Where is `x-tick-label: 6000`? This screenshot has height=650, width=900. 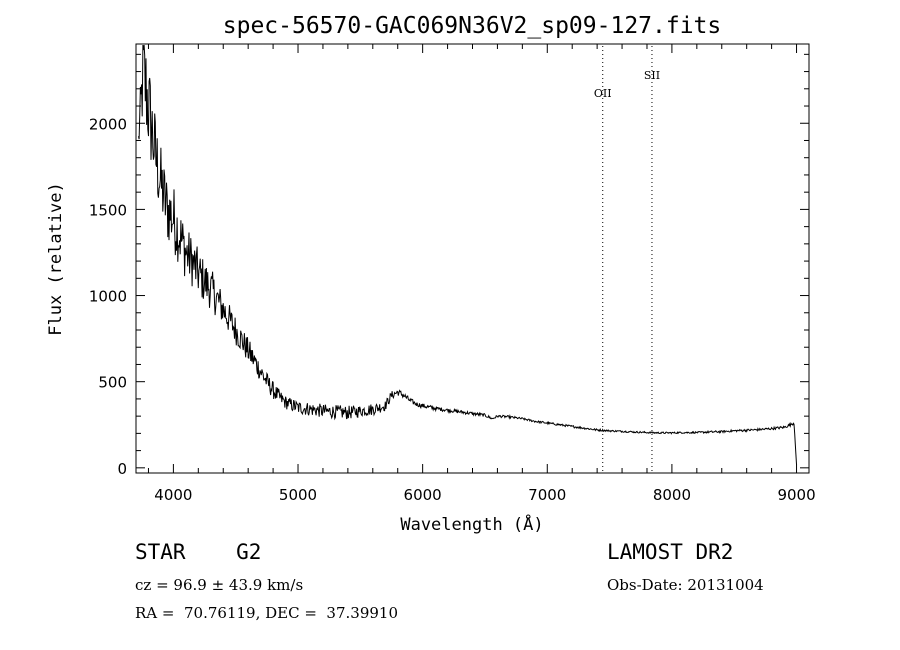 x-tick-label: 6000 is located at coordinates (423, 495).